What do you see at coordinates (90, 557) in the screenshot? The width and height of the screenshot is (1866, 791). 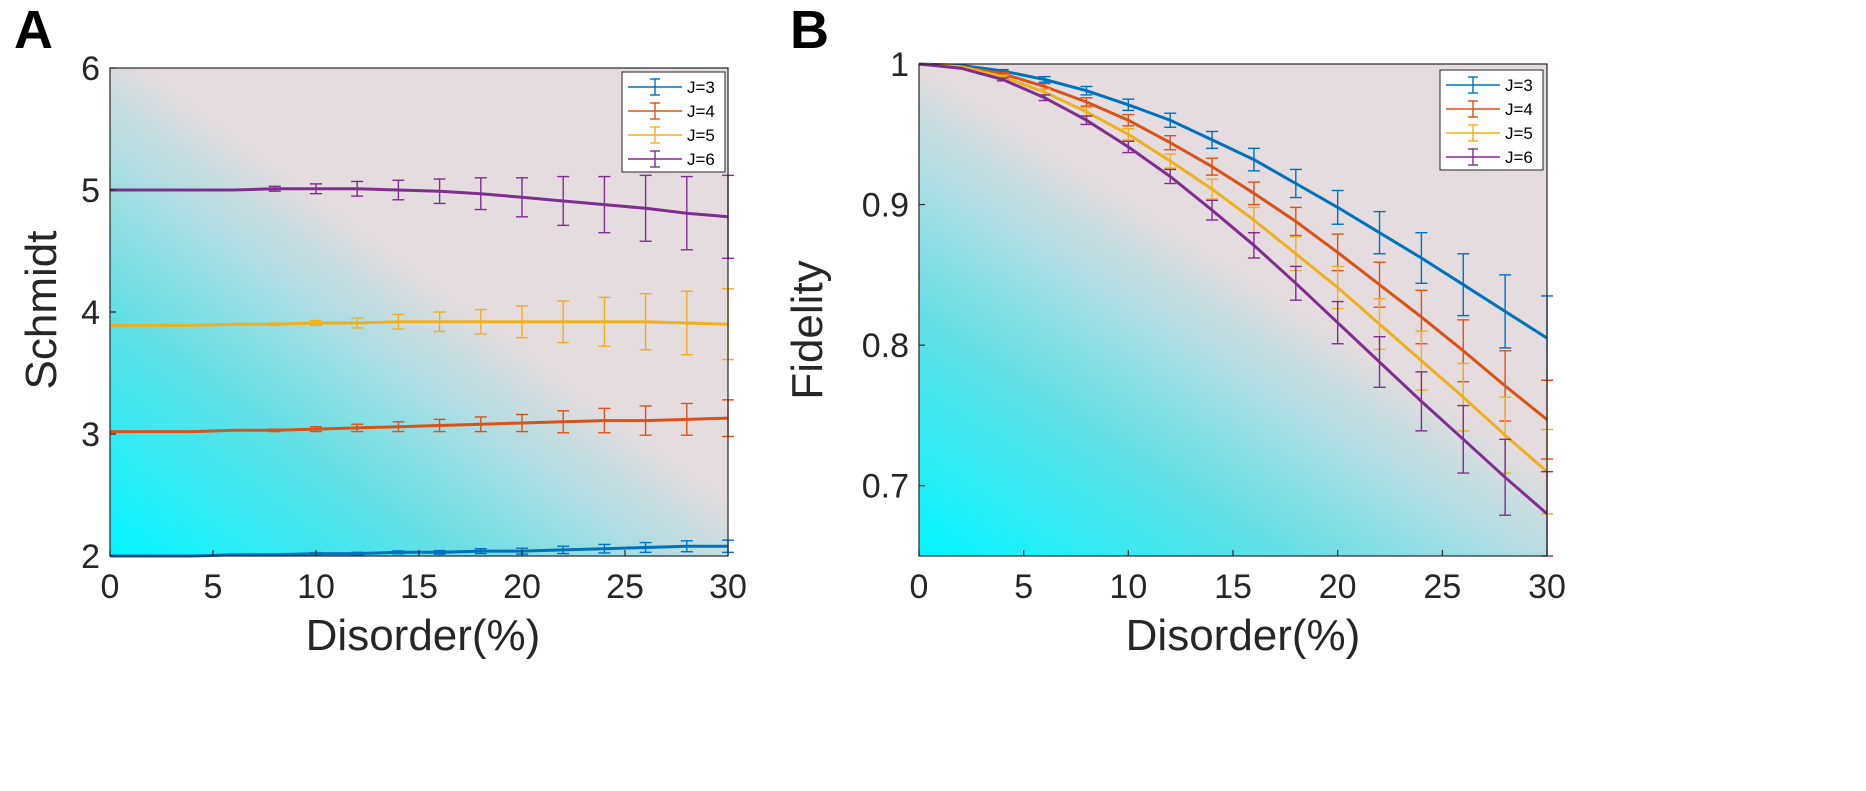 I see `y-tick-label: 2` at bounding box center [90, 557].